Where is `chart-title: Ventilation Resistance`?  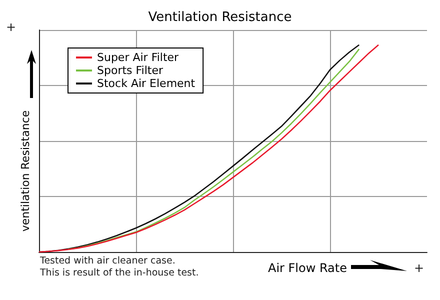 chart-title: Ventilation Resistance is located at coordinates (220, 17).